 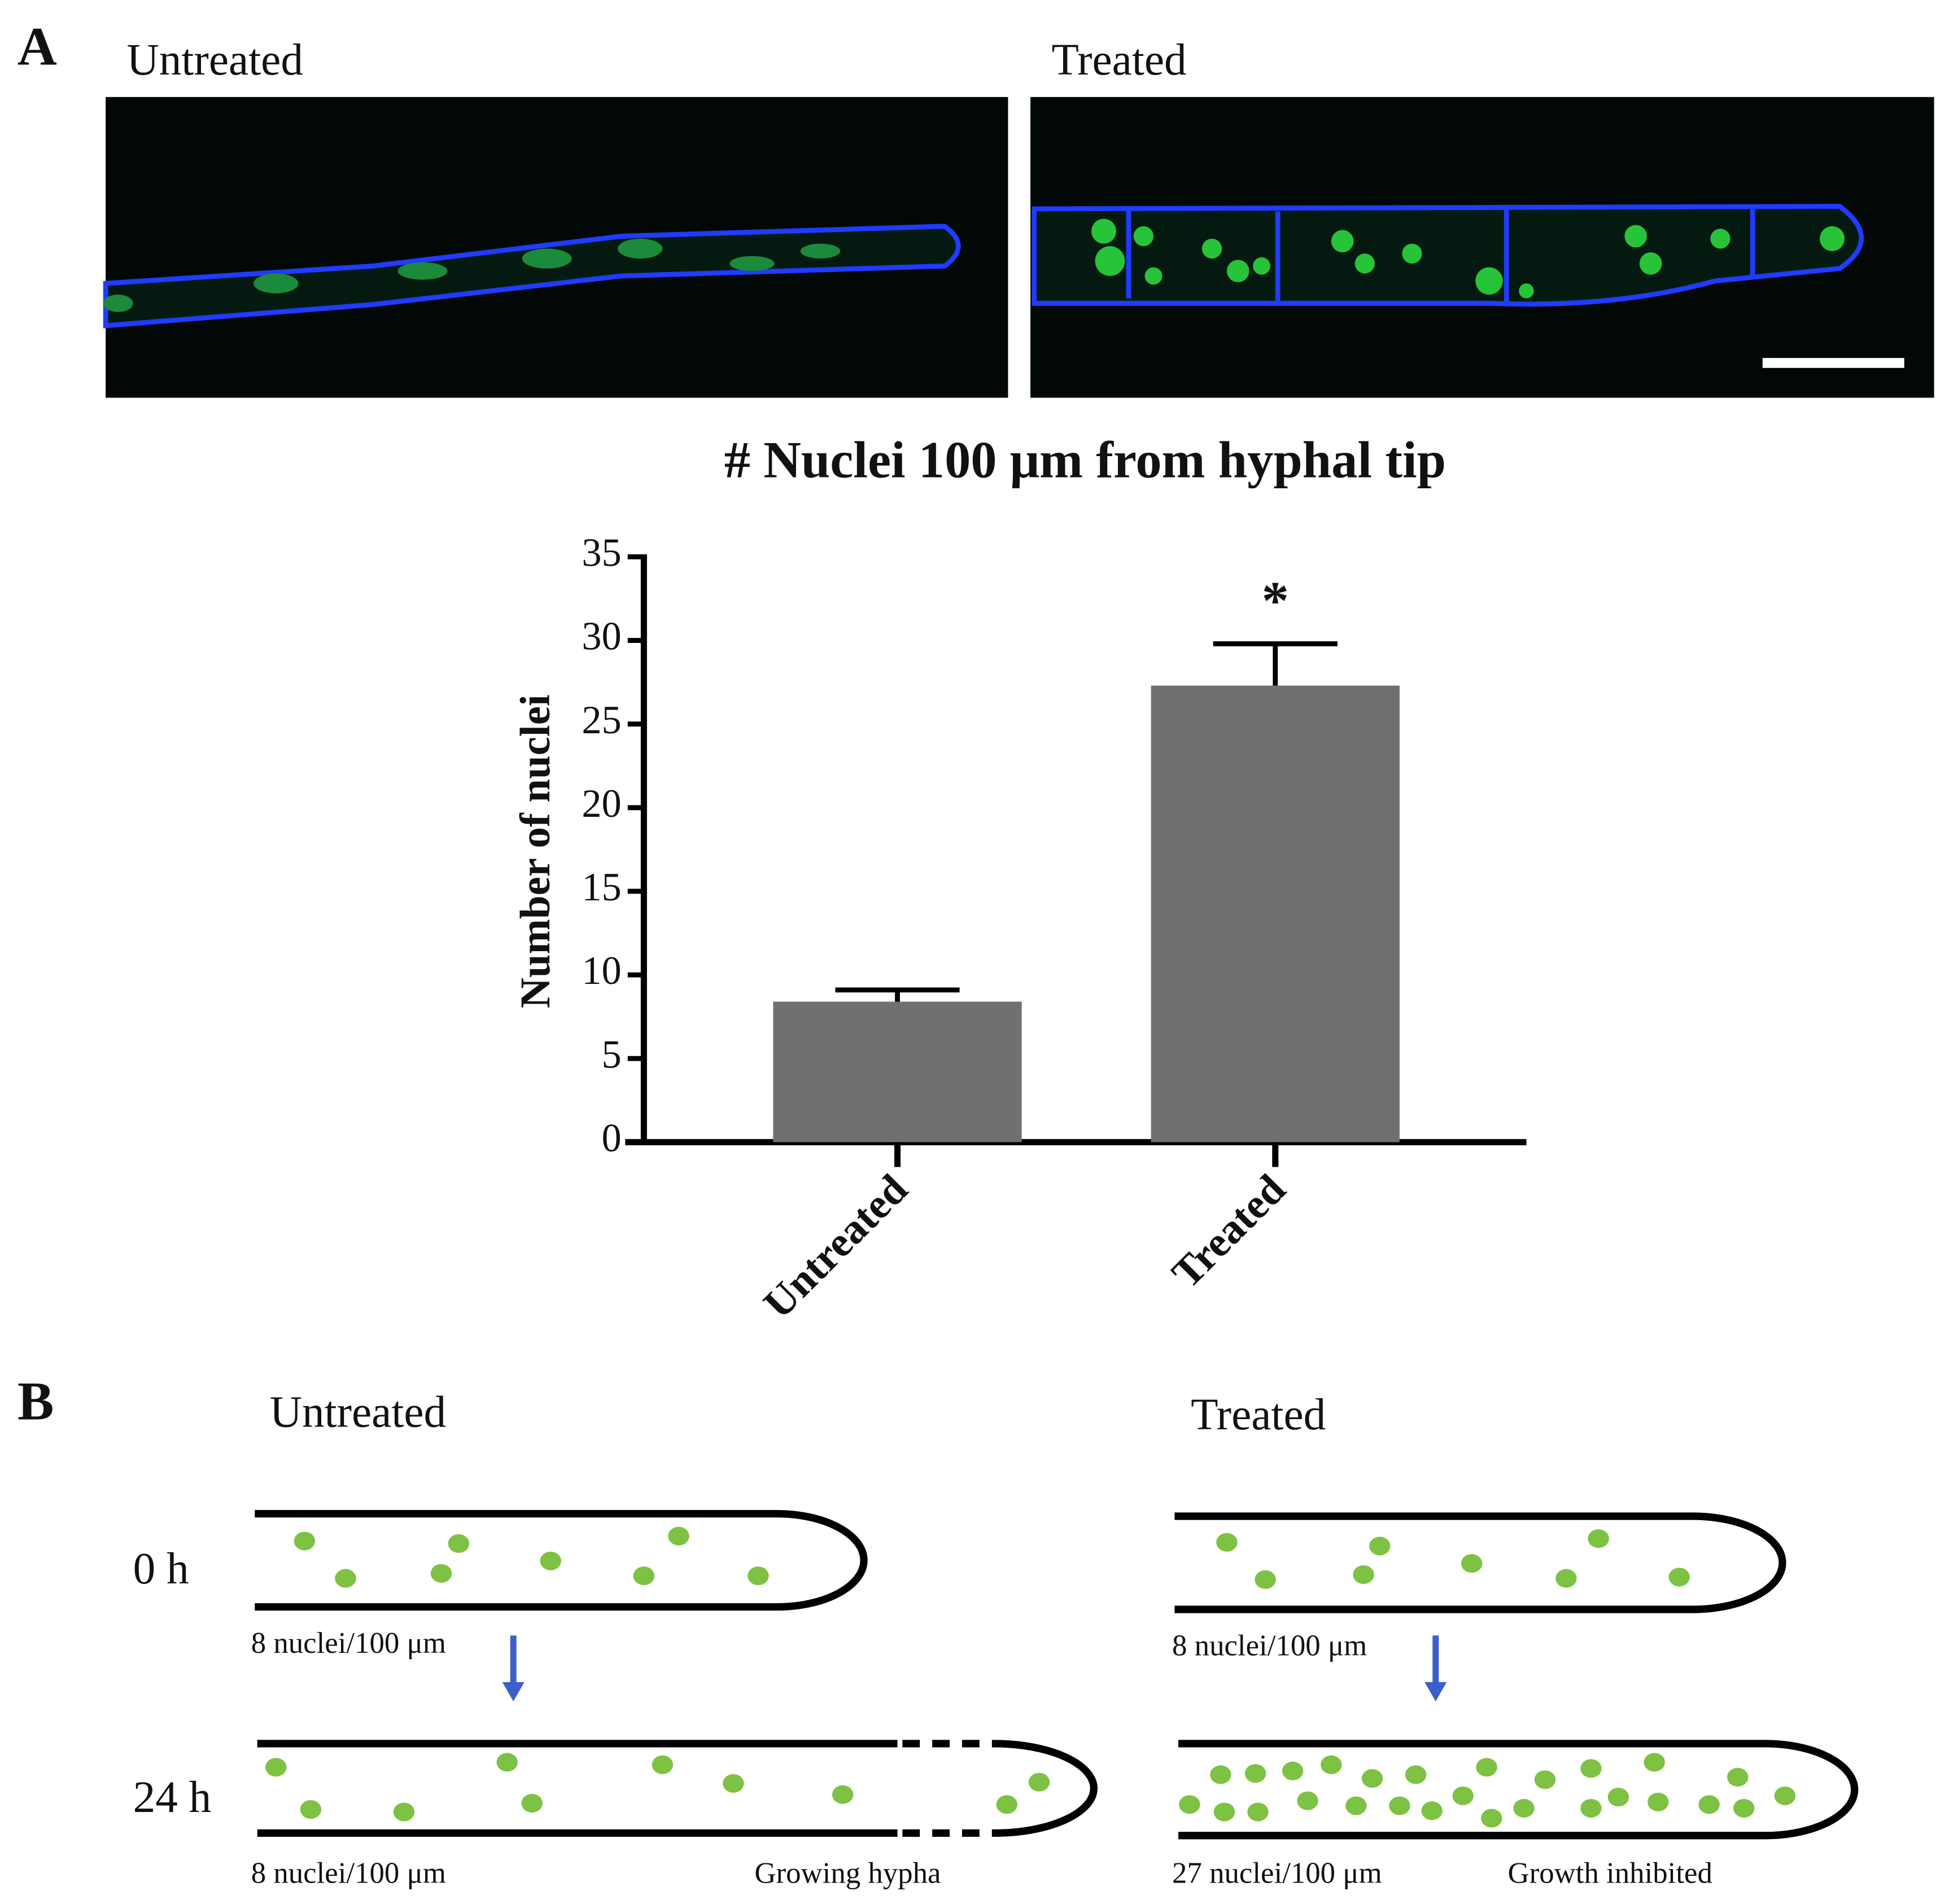 I want to click on y-tick-label: 35, so click(x=601, y=553).